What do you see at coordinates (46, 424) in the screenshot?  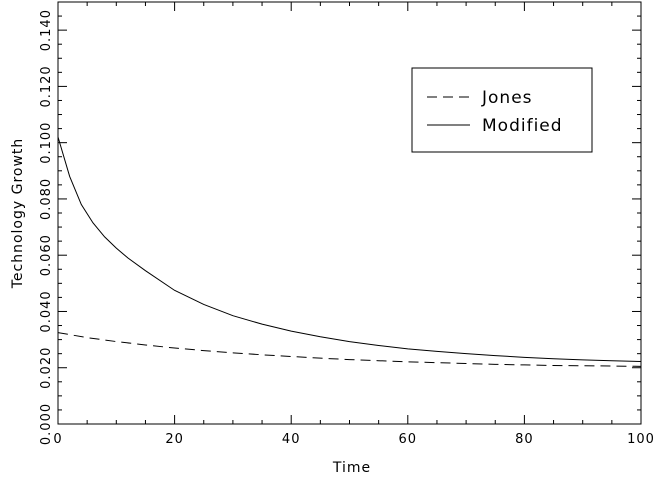 I see `y-tick-label: 0.000` at bounding box center [46, 424].